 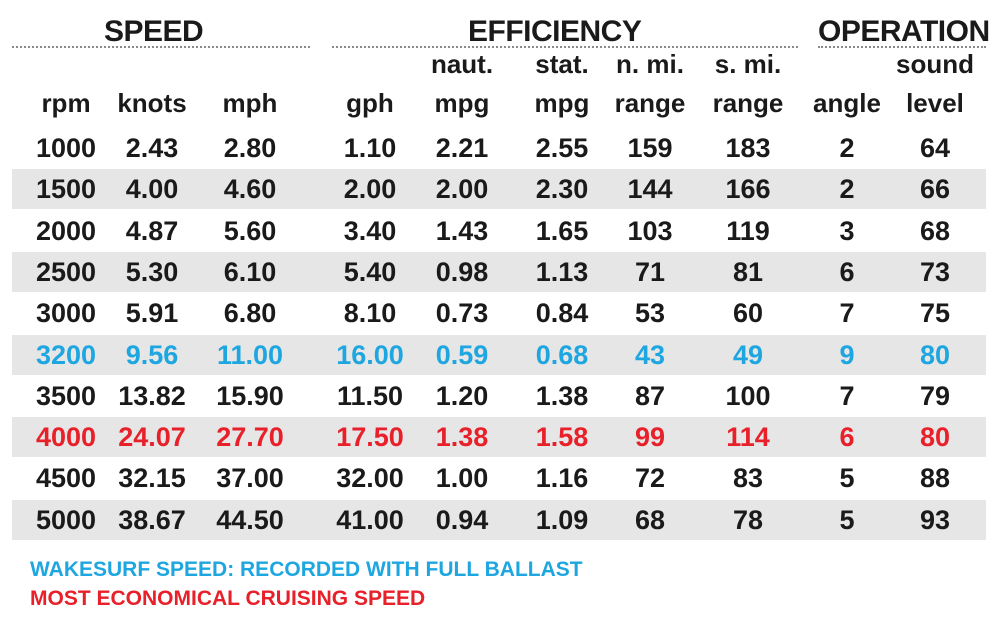 What do you see at coordinates (250, 519) in the screenshot?
I see `cell-mph: 44.50` at bounding box center [250, 519].